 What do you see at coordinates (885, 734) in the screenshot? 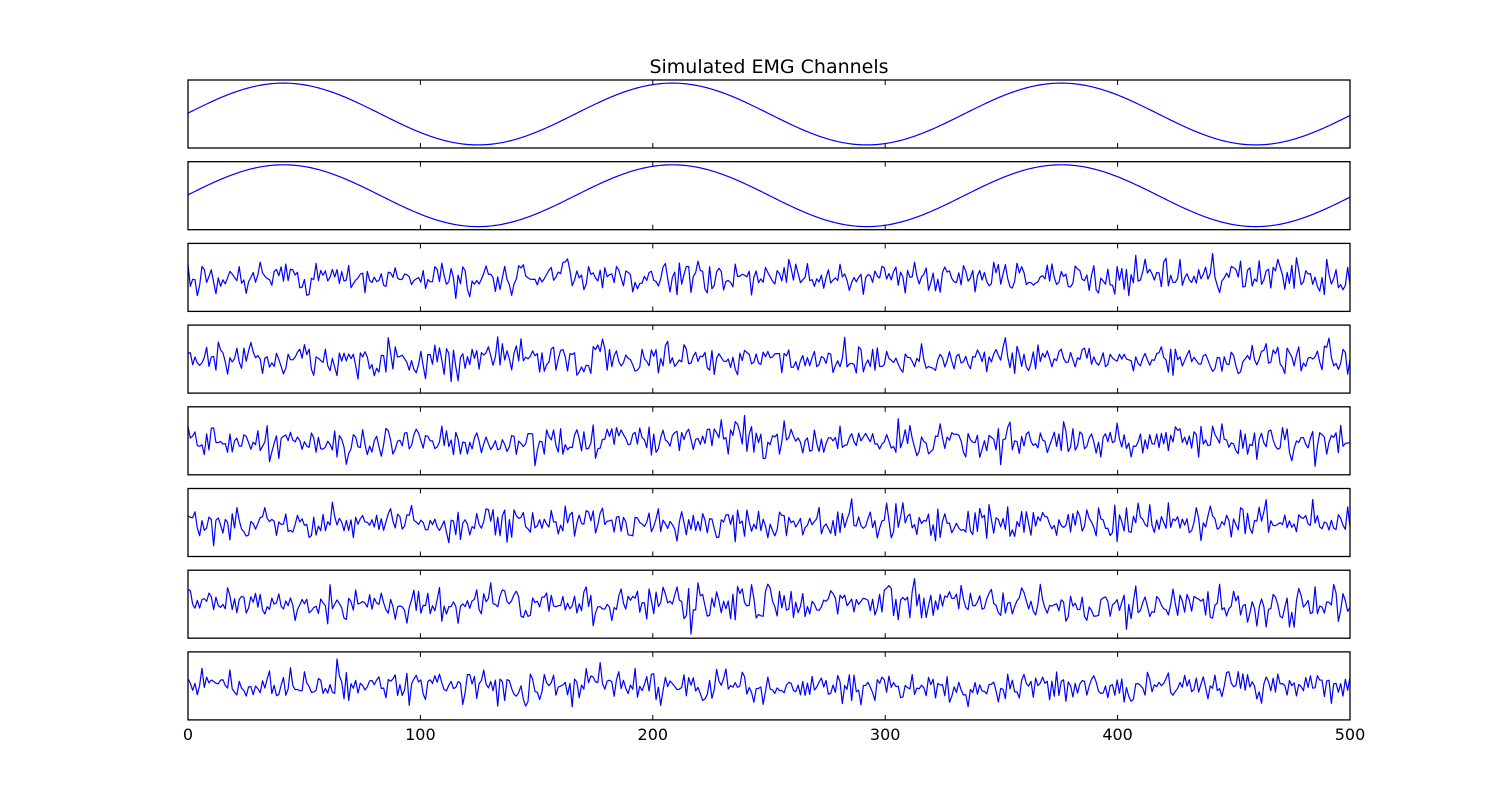
I see `x-tick-label: 300` at bounding box center [885, 734].